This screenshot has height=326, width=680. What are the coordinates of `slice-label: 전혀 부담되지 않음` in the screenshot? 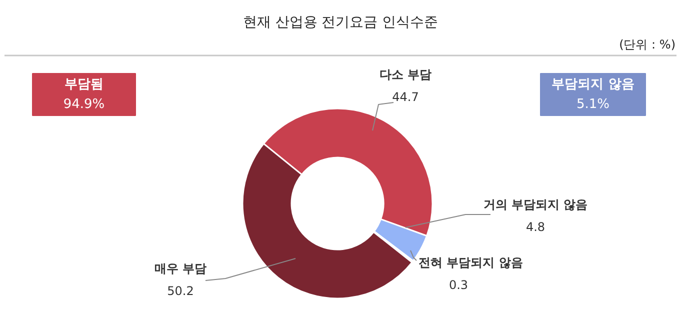 It's located at (470, 263).